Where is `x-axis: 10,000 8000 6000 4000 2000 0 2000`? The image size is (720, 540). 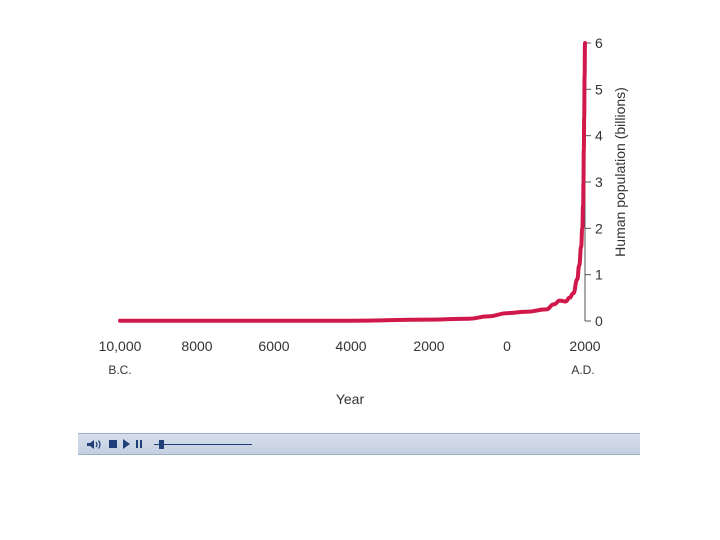
x-axis: 10,000 8000 6000 4000 2000 0 2000 is located at coordinates (350, 346).